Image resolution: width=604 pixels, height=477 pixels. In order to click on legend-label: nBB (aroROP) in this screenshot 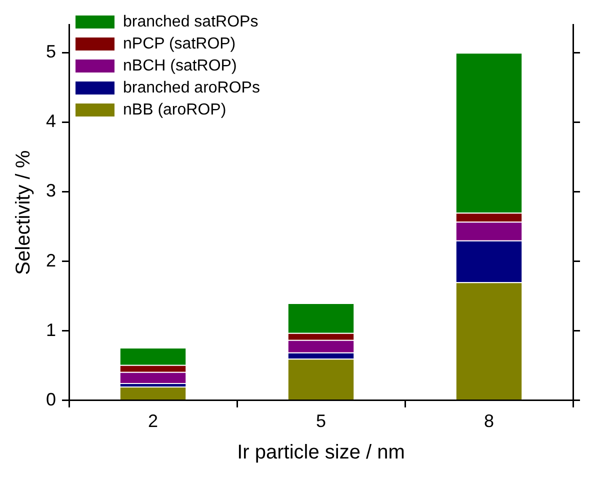, I will do `click(174, 109)`.